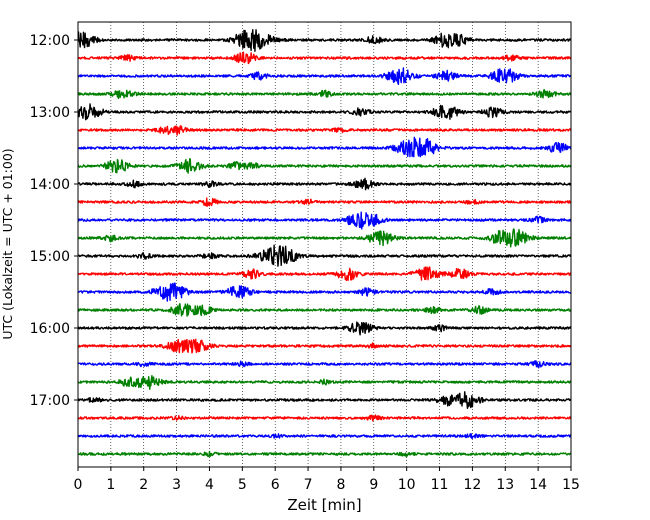 The image size is (650, 520). What do you see at coordinates (324, 505) in the screenshot?
I see `x-axis-label: Zeit [min]` at bounding box center [324, 505].